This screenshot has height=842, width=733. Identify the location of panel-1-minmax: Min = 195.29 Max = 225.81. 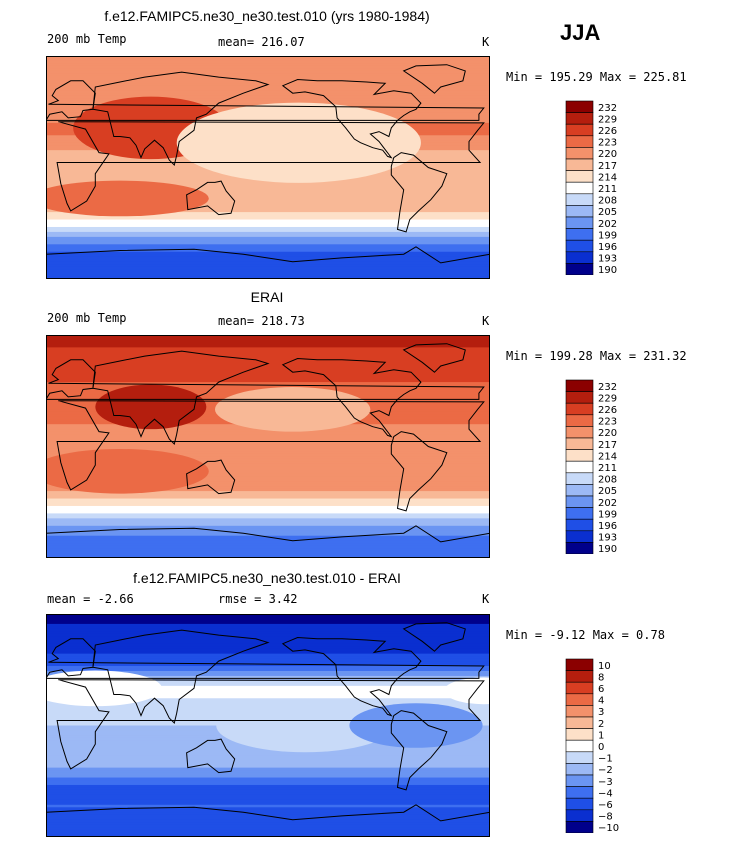
(596, 77).